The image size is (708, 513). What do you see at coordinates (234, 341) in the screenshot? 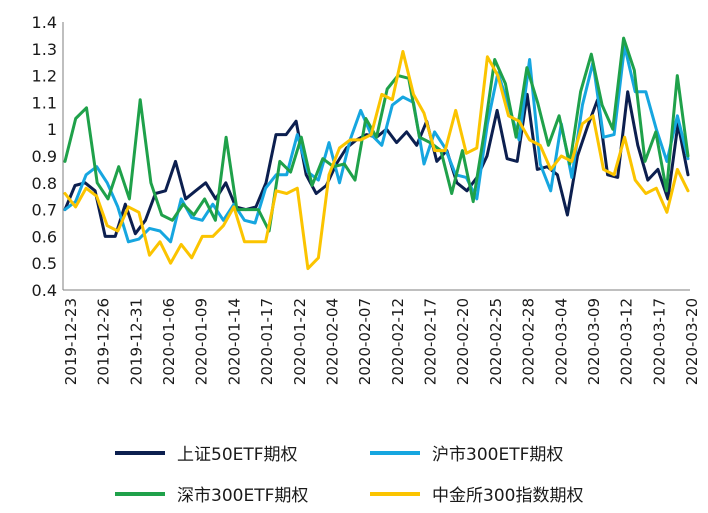
I see `x-tick-label: 2020-01-14` at bounding box center [234, 341].